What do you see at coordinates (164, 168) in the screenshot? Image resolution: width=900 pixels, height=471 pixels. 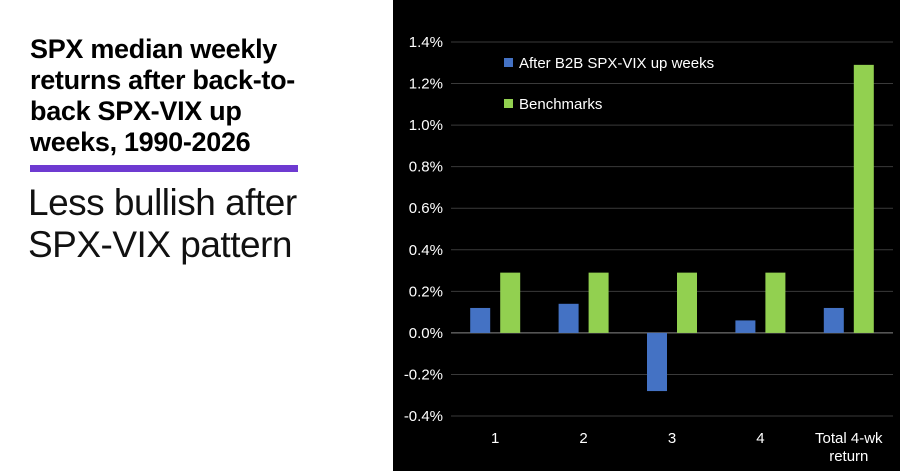 I see `accent-divider` at bounding box center [164, 168].